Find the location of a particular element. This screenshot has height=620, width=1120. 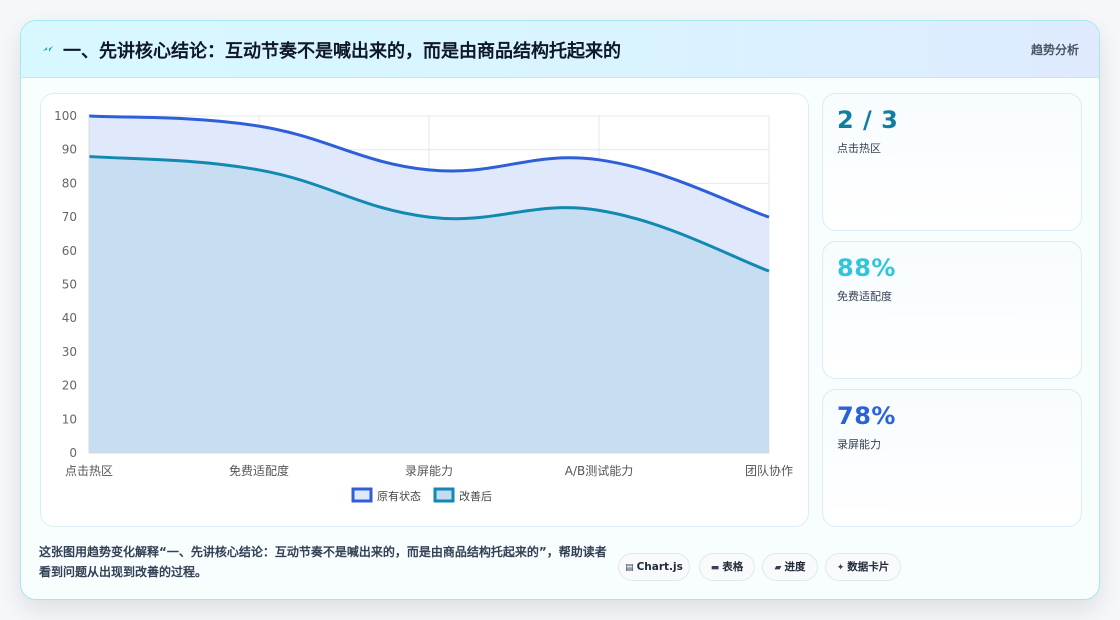

chip-label: Chart.js is located at coordinates (659, 567).